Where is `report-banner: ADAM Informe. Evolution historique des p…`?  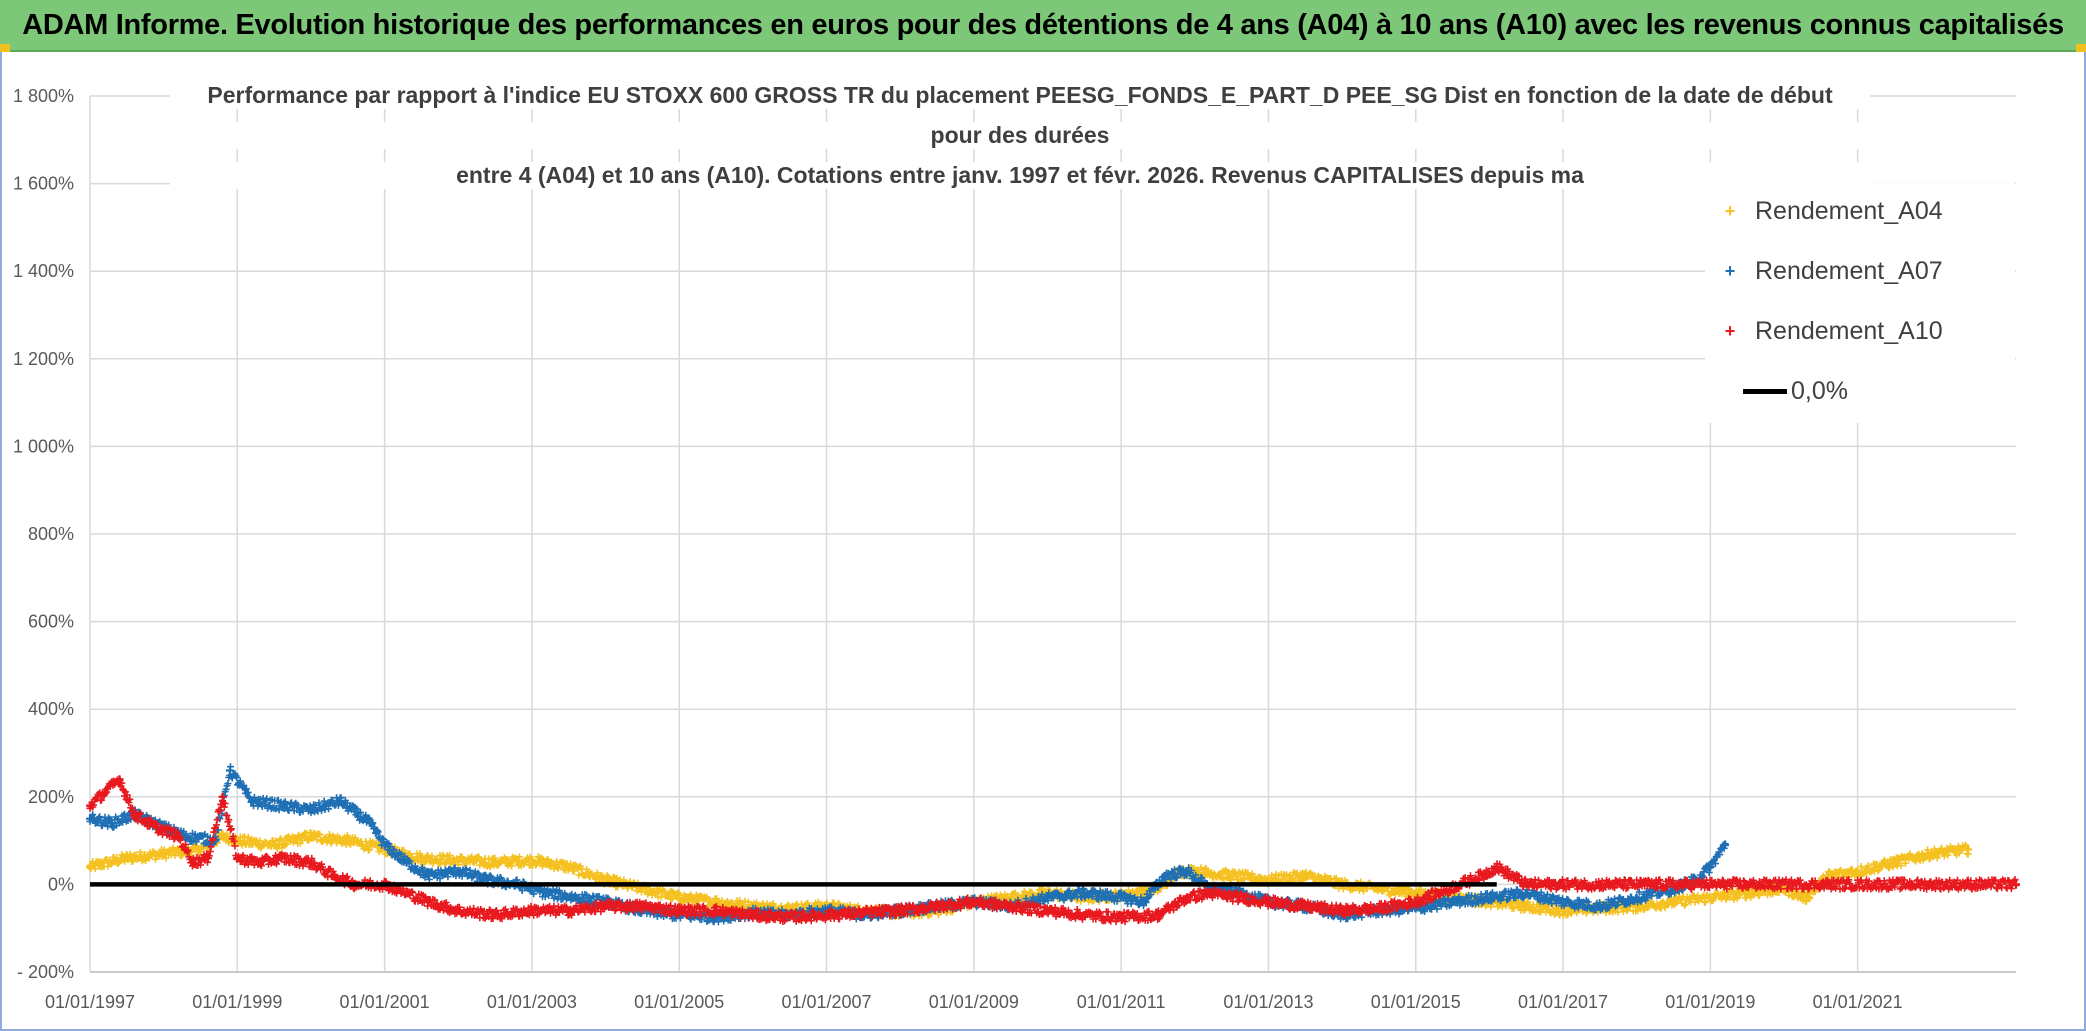
report-banner: ADAM Informe. Evolution historique des p… is located at coordinates (1043, 26).